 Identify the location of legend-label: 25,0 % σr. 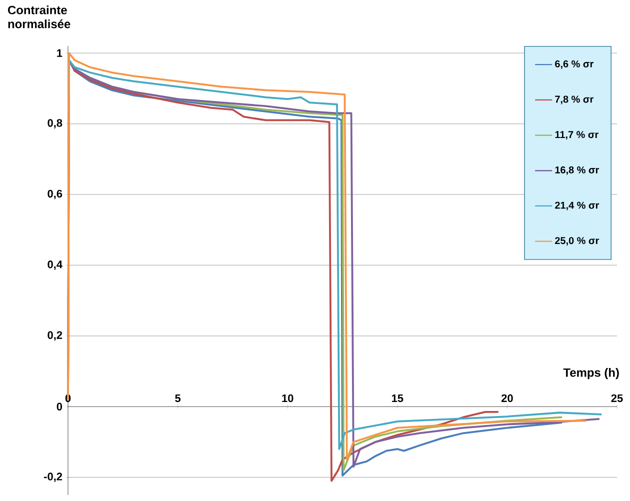
(577, 241).